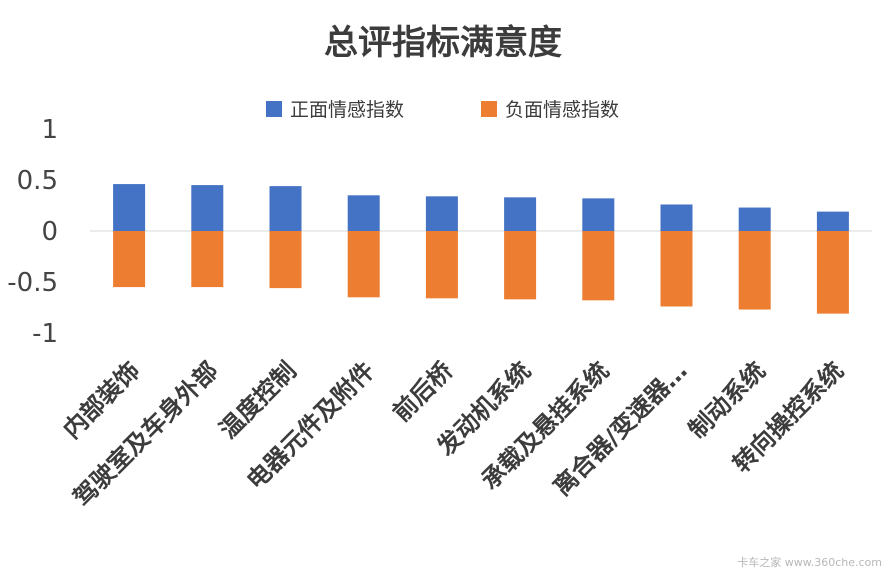 This screenshot has height=573, width=887. Describe the element at coordinates (49, 232) in the screenshot. I see `y-tick-label: 0` at that location.